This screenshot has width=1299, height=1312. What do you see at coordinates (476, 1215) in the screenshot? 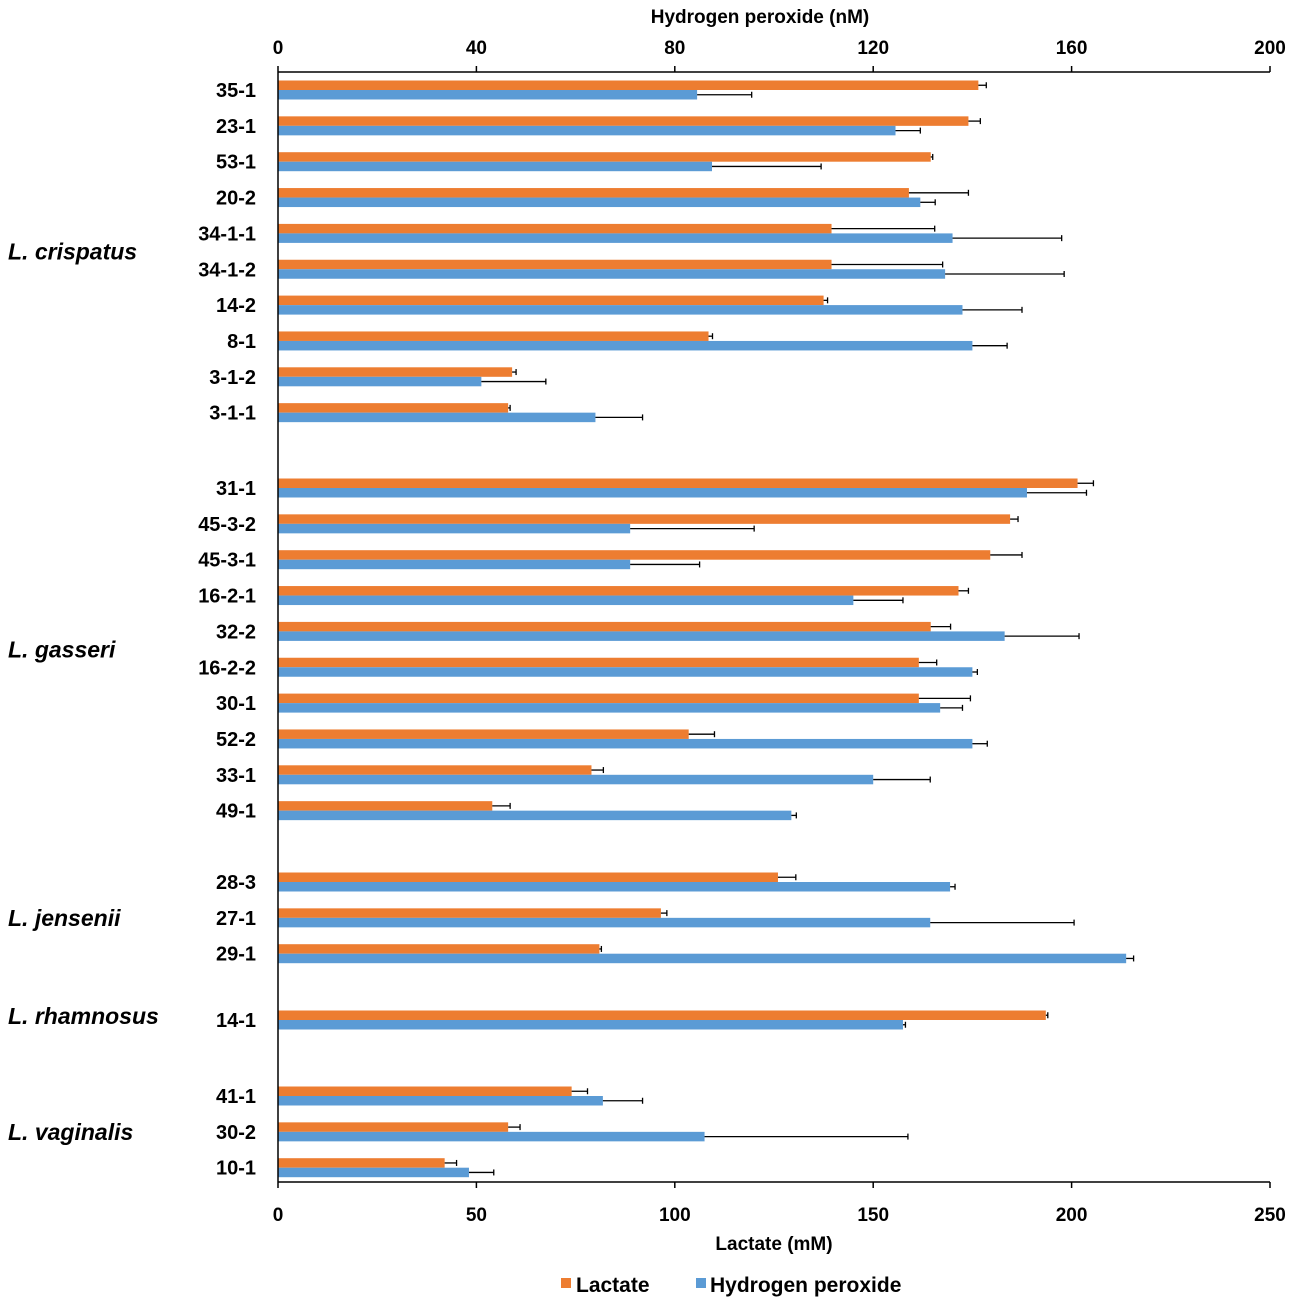
I see `bottom-tick-label-1: 50` at bounding box center [476, 1215].